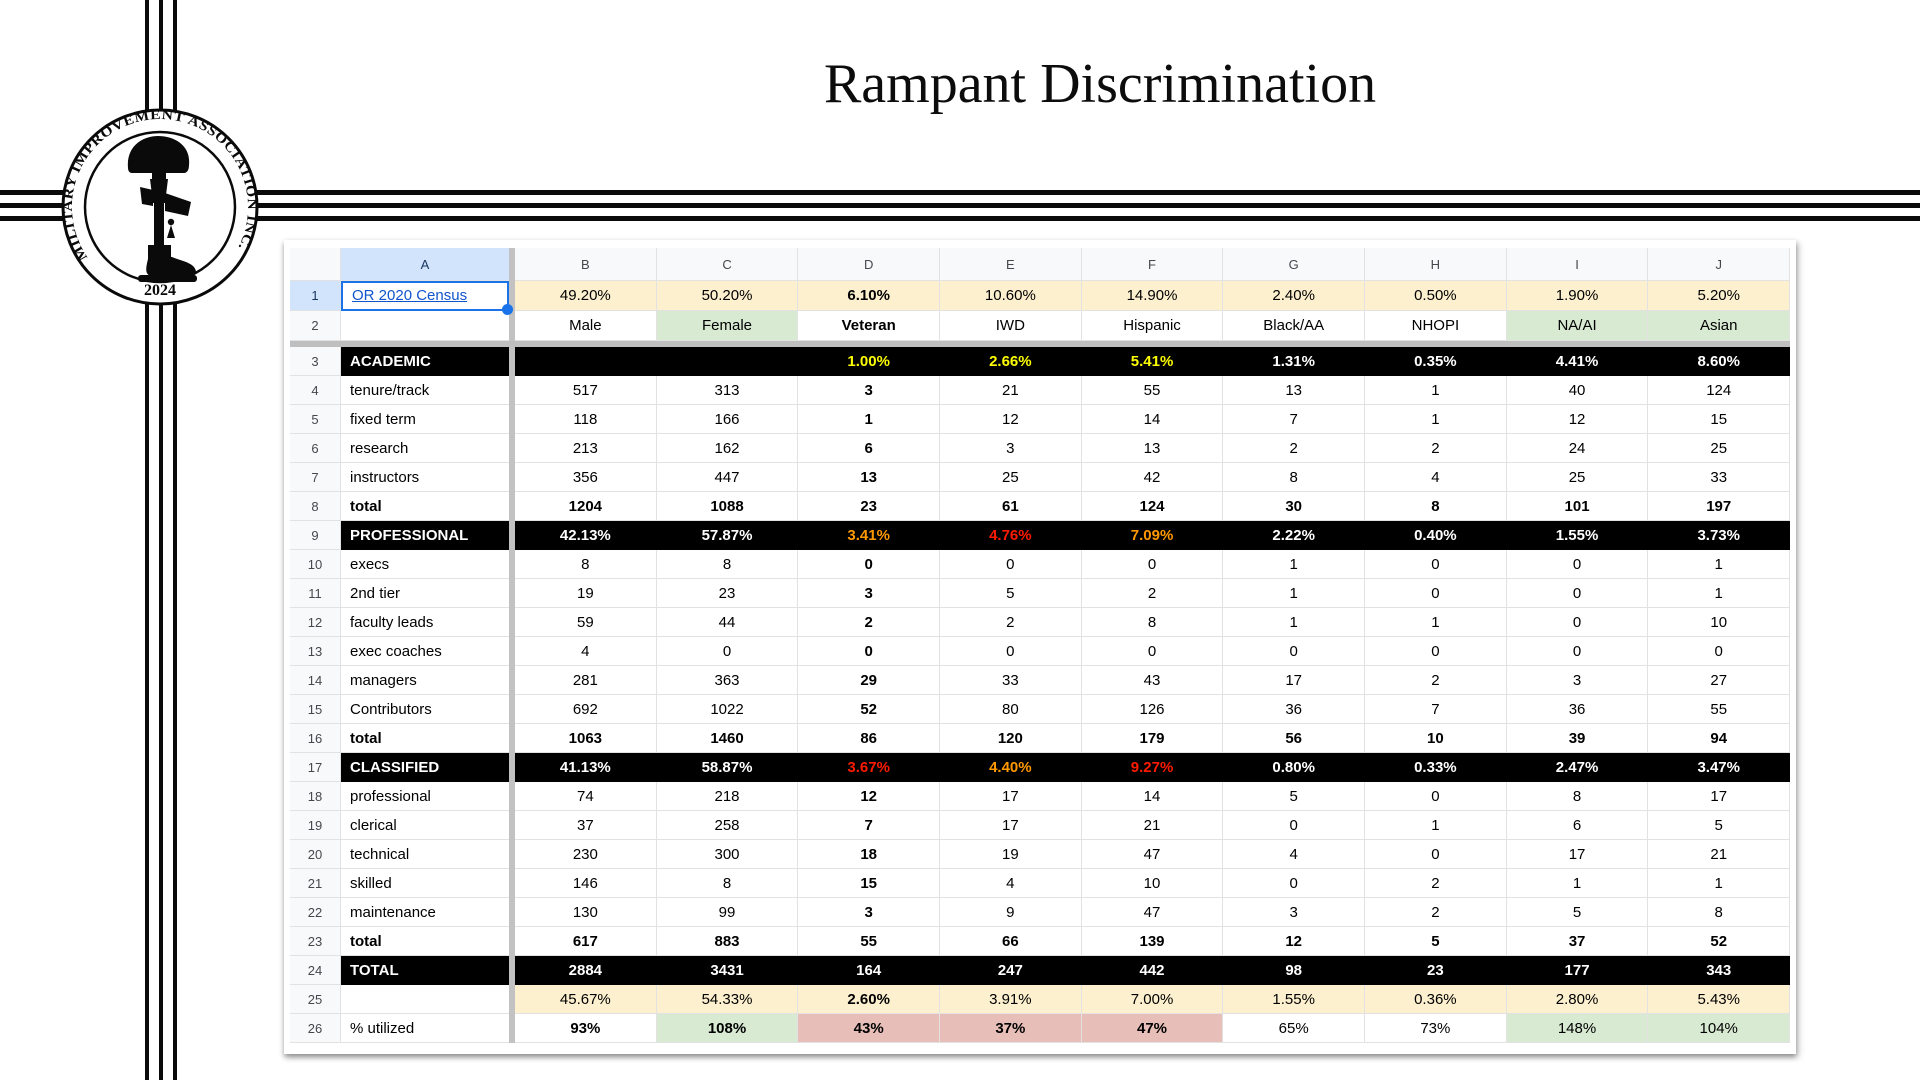 This screenshot has width=1920, height=1080. Describe the element at coordinates (1011, 796) in the screenshot. I see `cell-E18: 17` at that location.